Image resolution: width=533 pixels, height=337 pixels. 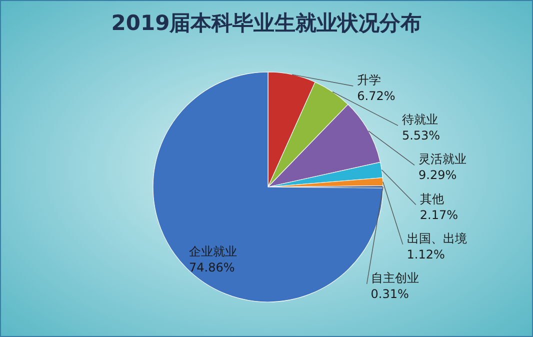 What do you see at coordinates (376, 96) in the screenshot?
I see `data-label: 6.72%` at bounding box center [376, 96].